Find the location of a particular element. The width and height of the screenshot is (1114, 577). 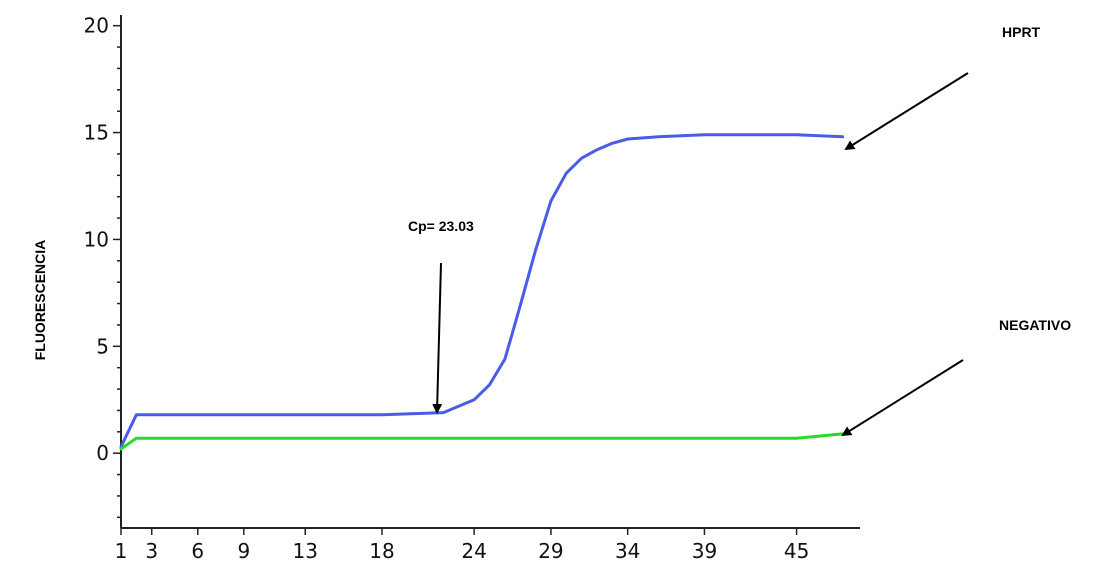

x-tick-label: 3 is located at coordinates (151, 551).